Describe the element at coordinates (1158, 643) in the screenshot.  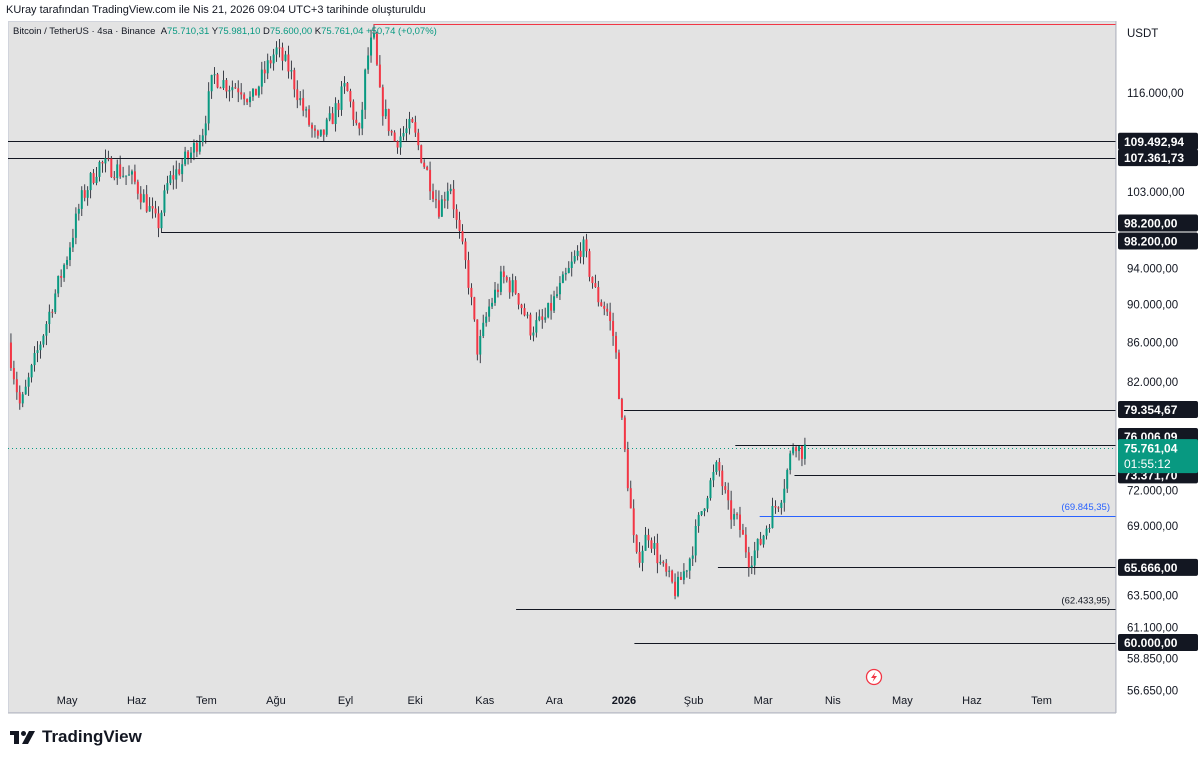
I see `price-tag: 60.000,00` at that location.